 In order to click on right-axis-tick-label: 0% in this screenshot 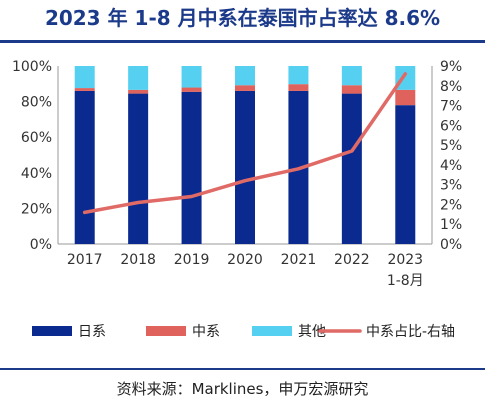, I will do `click(451, 245)`.